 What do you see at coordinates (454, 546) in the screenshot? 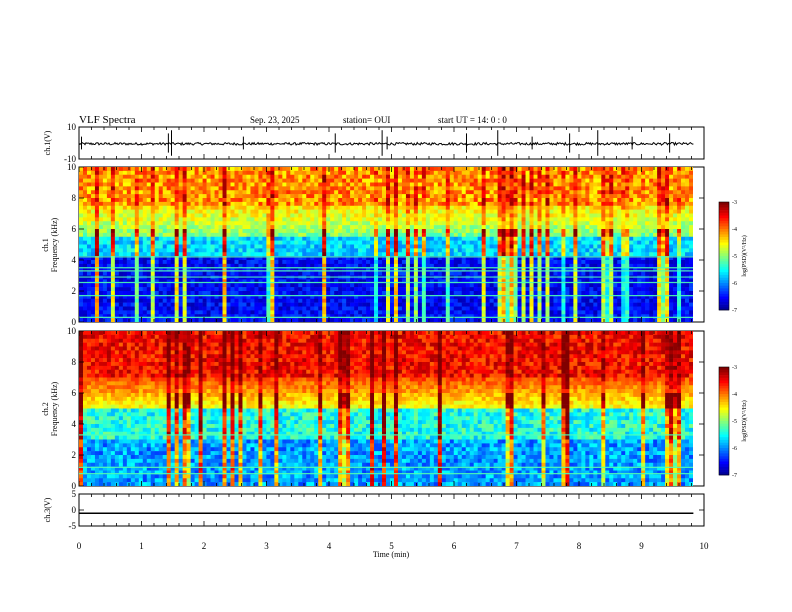
I see `x-tick-label: 6` at bounding box center [454, 546].